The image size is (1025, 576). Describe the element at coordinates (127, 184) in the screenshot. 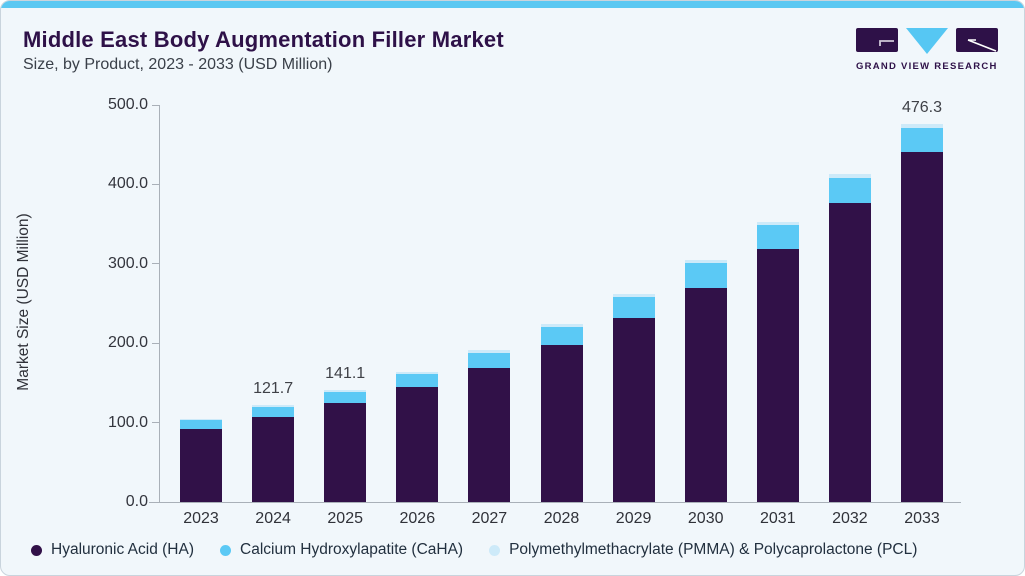

I see `y-tick-label: 400.0` at that location.